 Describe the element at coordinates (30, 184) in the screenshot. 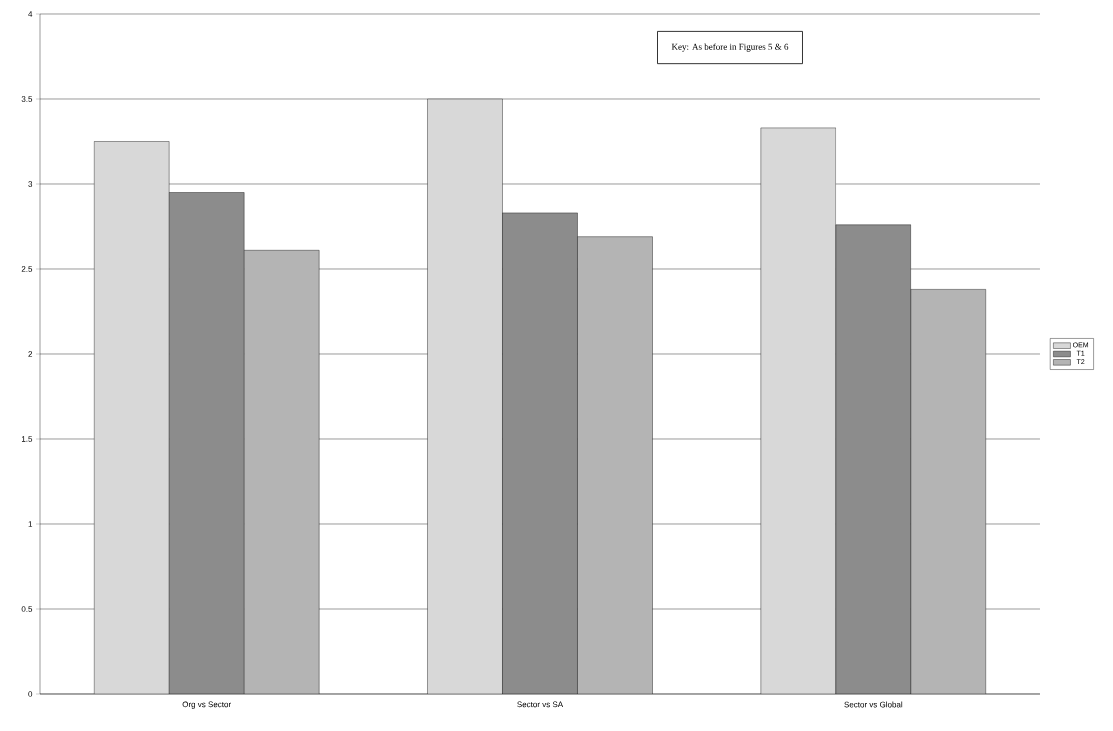

I see `y-tick-label: 3` at that location.